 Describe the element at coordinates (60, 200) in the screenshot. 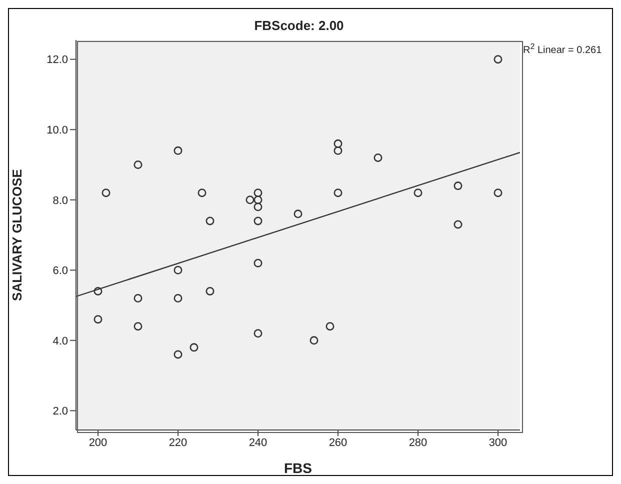

I see `y-tick-label: 8.0` at that location.